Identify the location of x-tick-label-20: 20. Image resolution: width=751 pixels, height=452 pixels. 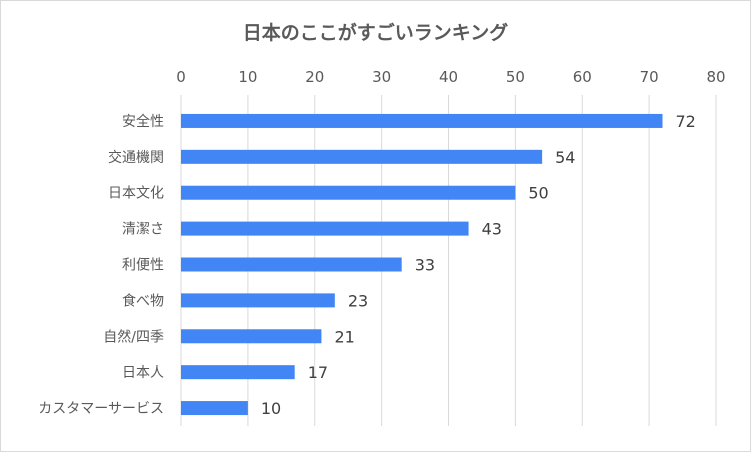
(314, 77).